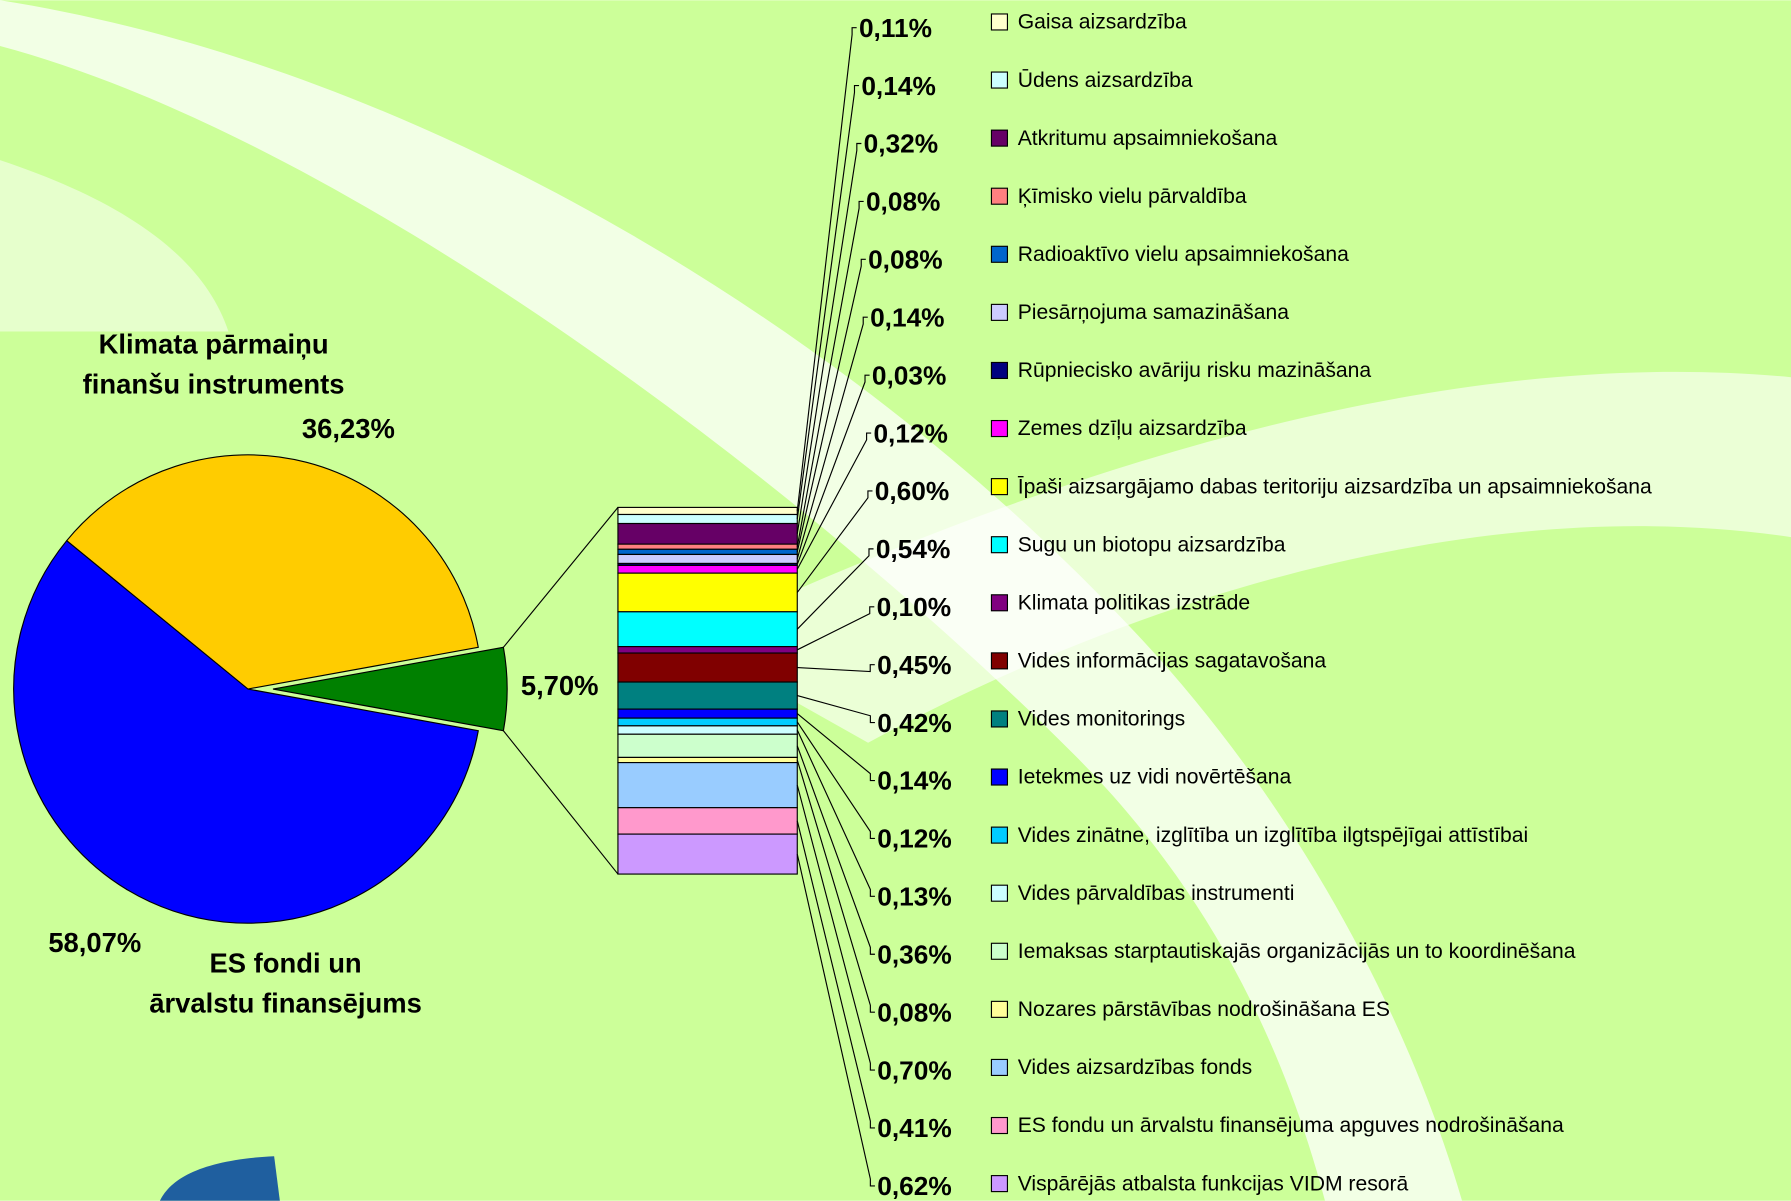  Describe the element at coordinates (1102, 719) in the screenshot. I see `legend-label: Vides monitorings` at that location.